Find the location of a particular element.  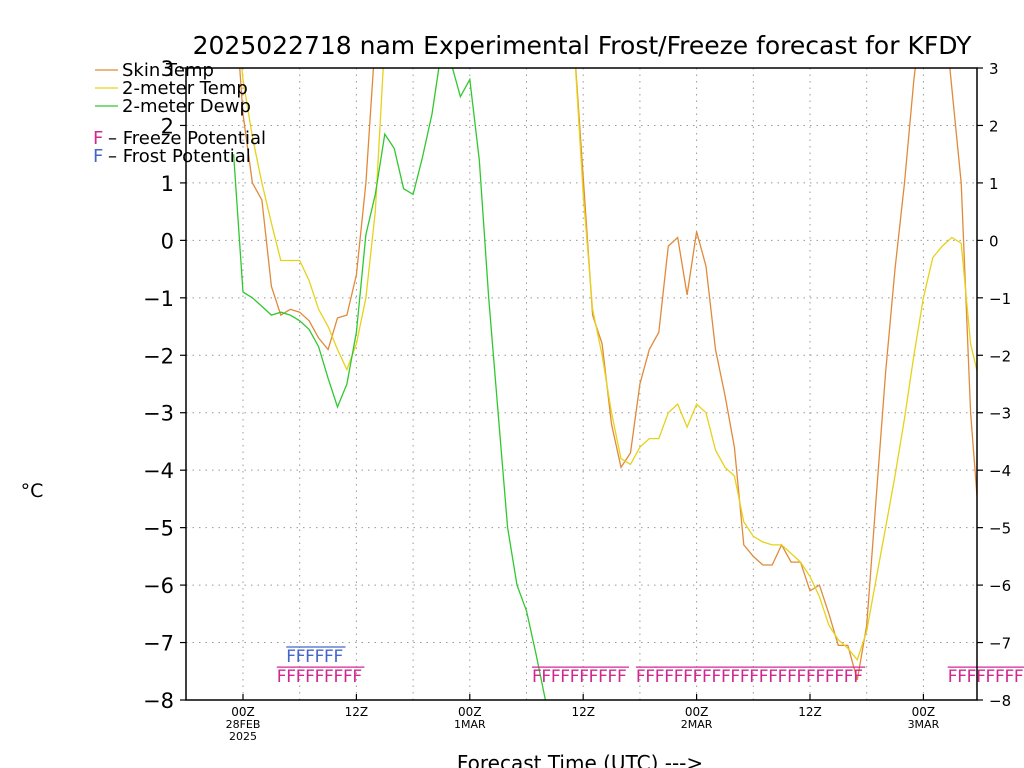

y-tick-label-right: −4 is located at coordinates (1000, 471).